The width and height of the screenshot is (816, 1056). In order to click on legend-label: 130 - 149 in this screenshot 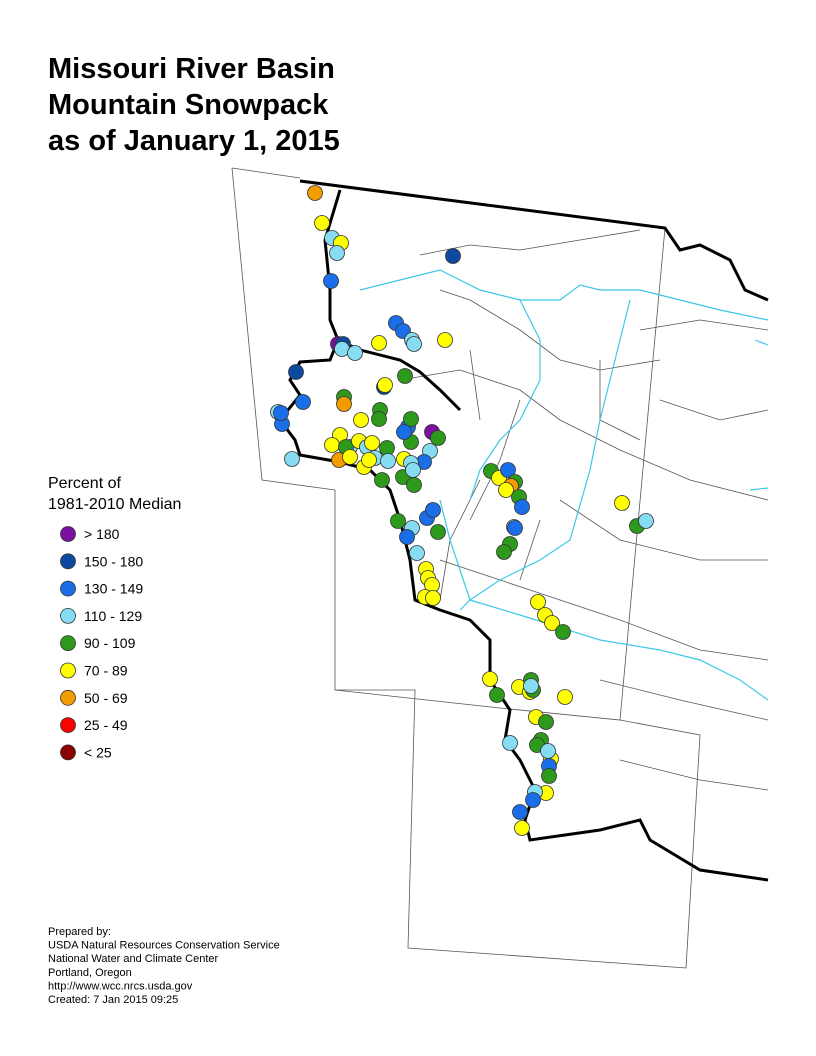, I will do `click(113, 589)`.